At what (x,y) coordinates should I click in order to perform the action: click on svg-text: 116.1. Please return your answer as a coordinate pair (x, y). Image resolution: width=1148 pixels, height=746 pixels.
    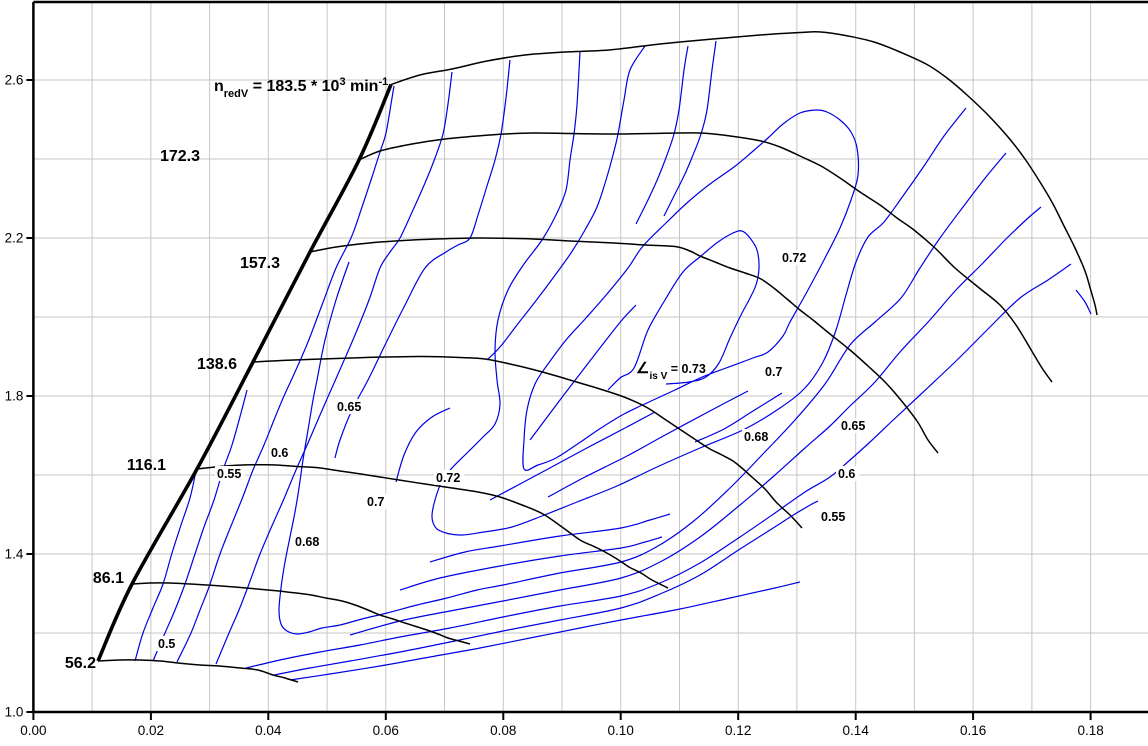
    Looking at the image, I should click on (146, 465).